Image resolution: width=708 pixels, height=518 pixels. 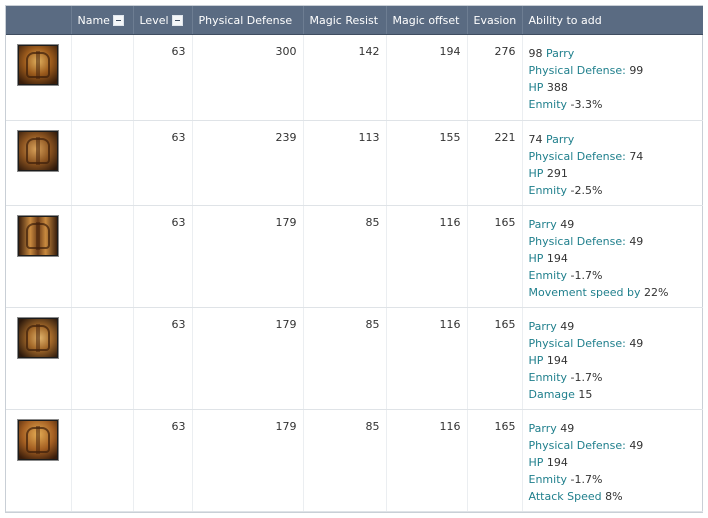 I want to click on ability-value: 194, so click(x=557, y=258).